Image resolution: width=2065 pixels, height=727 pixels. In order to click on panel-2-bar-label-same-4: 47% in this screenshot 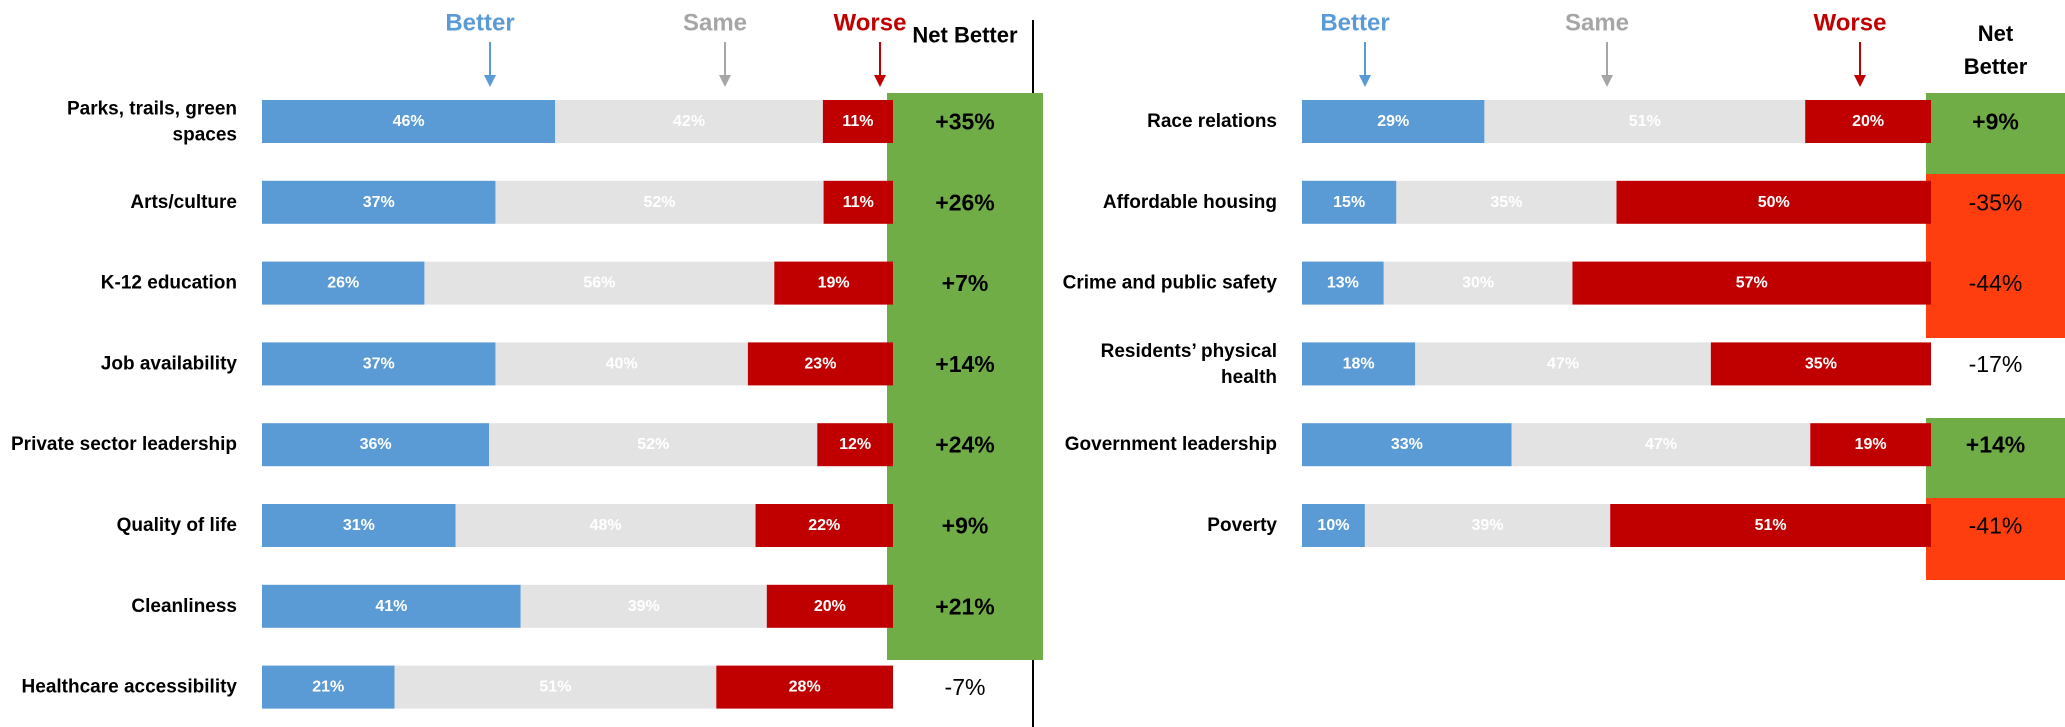, I will do `click(1563, 363)`.